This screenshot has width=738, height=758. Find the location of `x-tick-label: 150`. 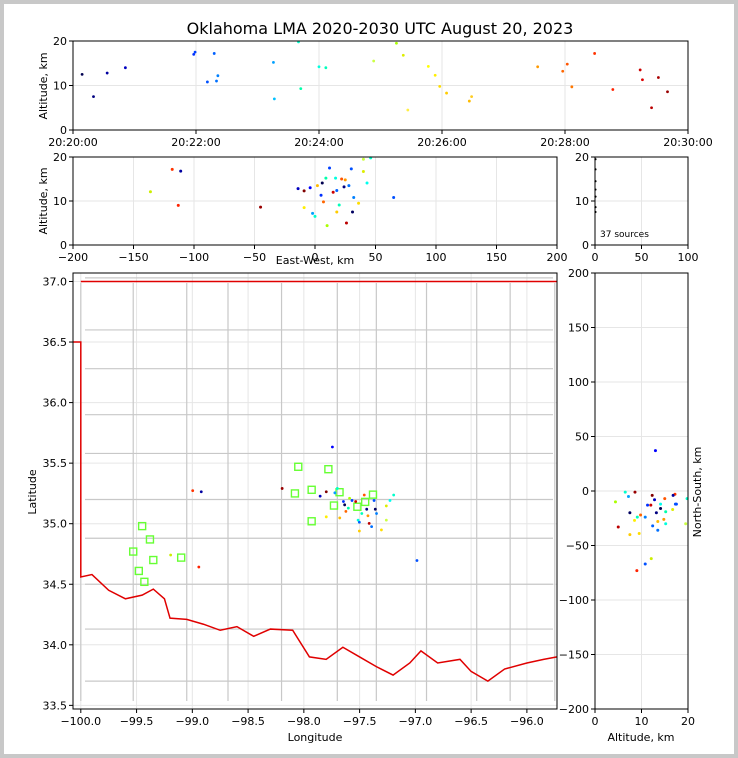

x-tick-label: 150 is located at coordinates (496, 257).